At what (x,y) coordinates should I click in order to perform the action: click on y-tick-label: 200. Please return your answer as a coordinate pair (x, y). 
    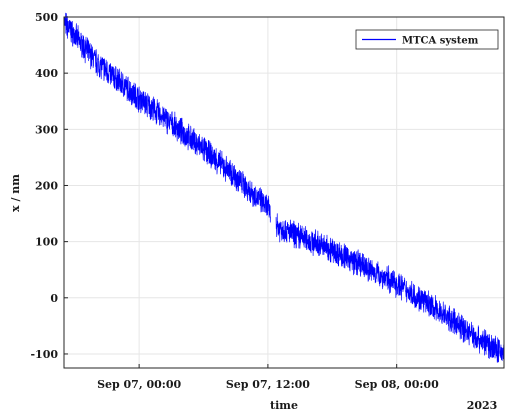
    Looking at the image, I should click on (46, 185).